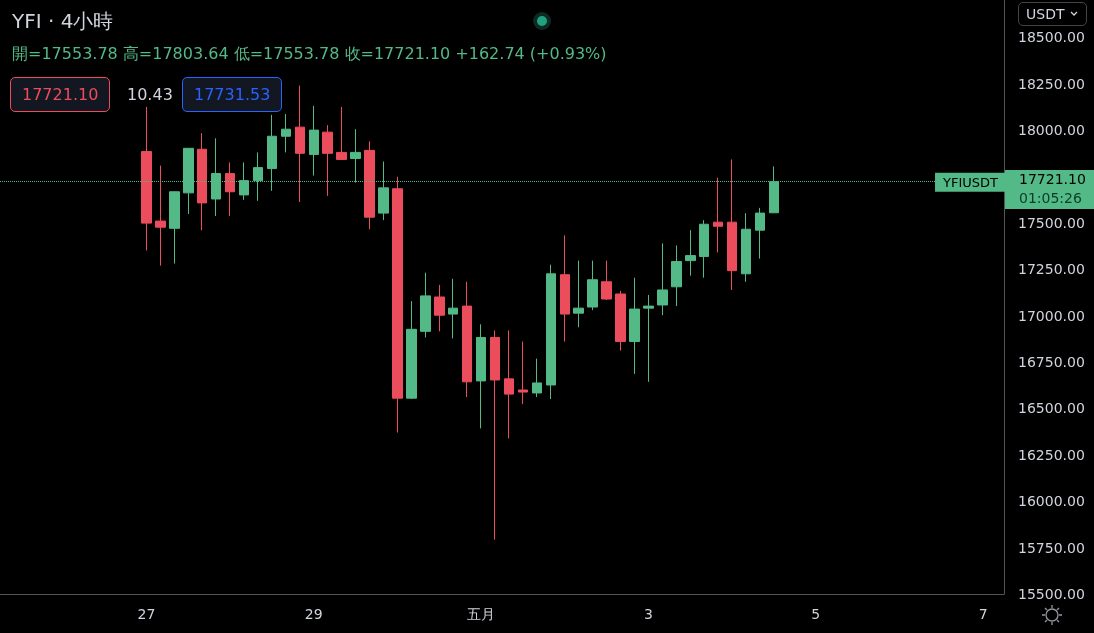 Image resolution: width=1094 pixels, height=633 pixels. Describe the element at coordinates (1051, 37) in the screenshot. I see `y-tick-label: 18500.00` at that location.